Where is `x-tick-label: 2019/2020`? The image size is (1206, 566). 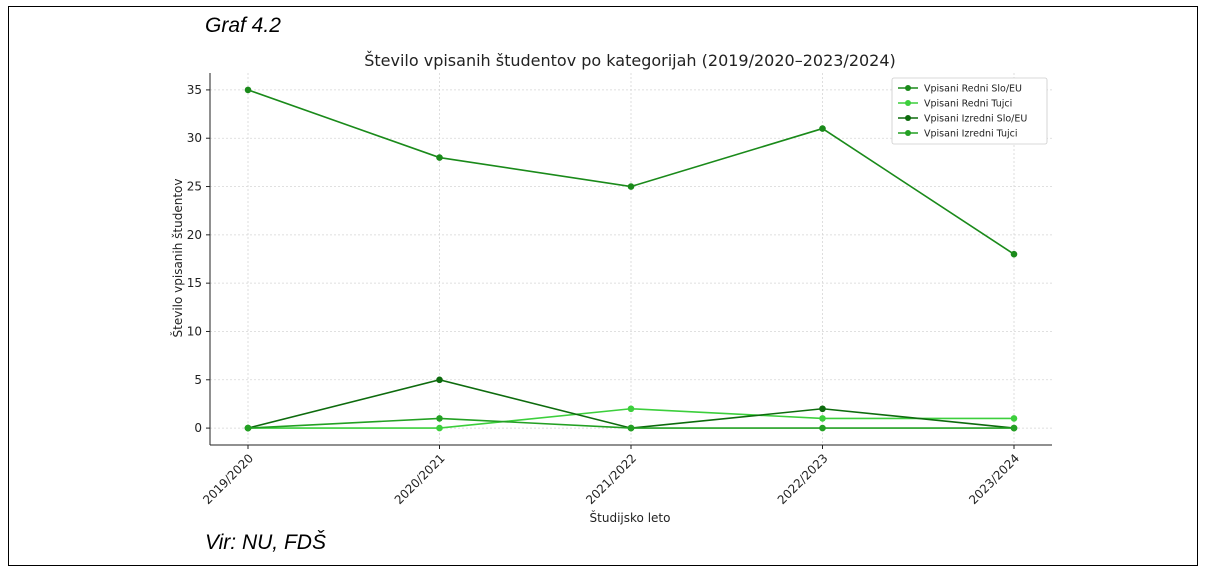
x-tick-label: 2019/2020 is located at coordinates (228, 479).